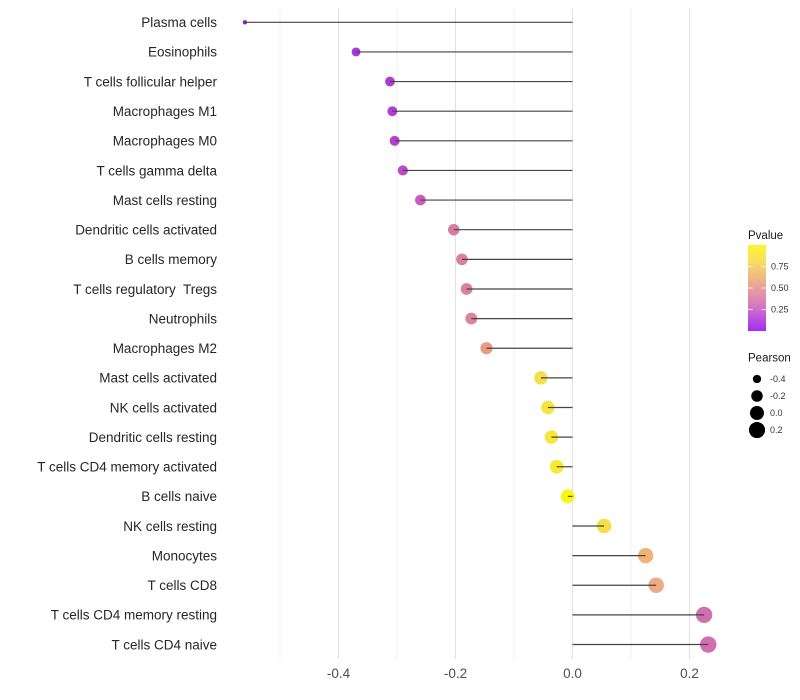 The image size is (800, 700). What do you see at coordinates (780, 267) in the screenshot?
I see `pvalue-tick-label: 0.75` at bounding box center [780, 267].